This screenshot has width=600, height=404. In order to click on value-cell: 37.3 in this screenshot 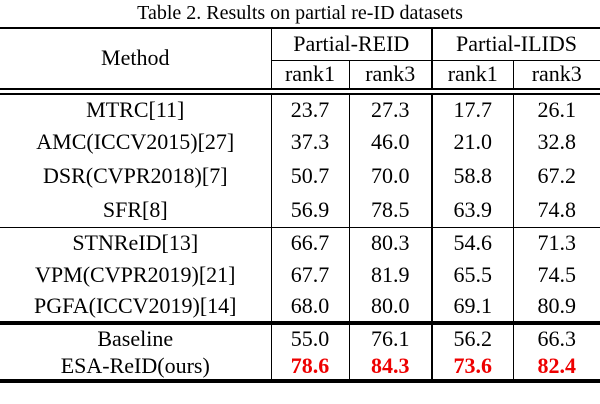, I will do `click(309, 142)`.